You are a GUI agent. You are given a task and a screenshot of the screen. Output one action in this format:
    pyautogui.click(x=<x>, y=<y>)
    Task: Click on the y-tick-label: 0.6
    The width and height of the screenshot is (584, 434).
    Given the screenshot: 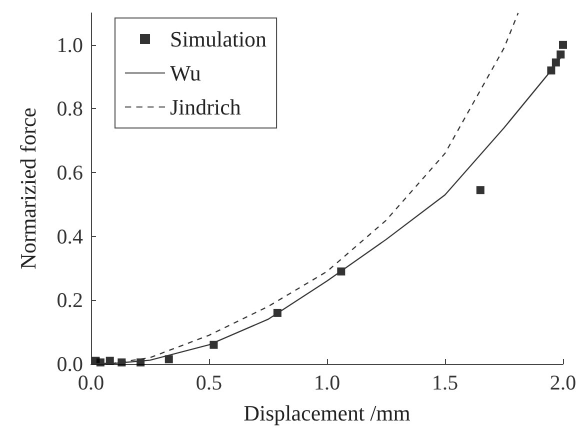 What is the action you would take?
    pyautogui.click(x=69, y=172)
    